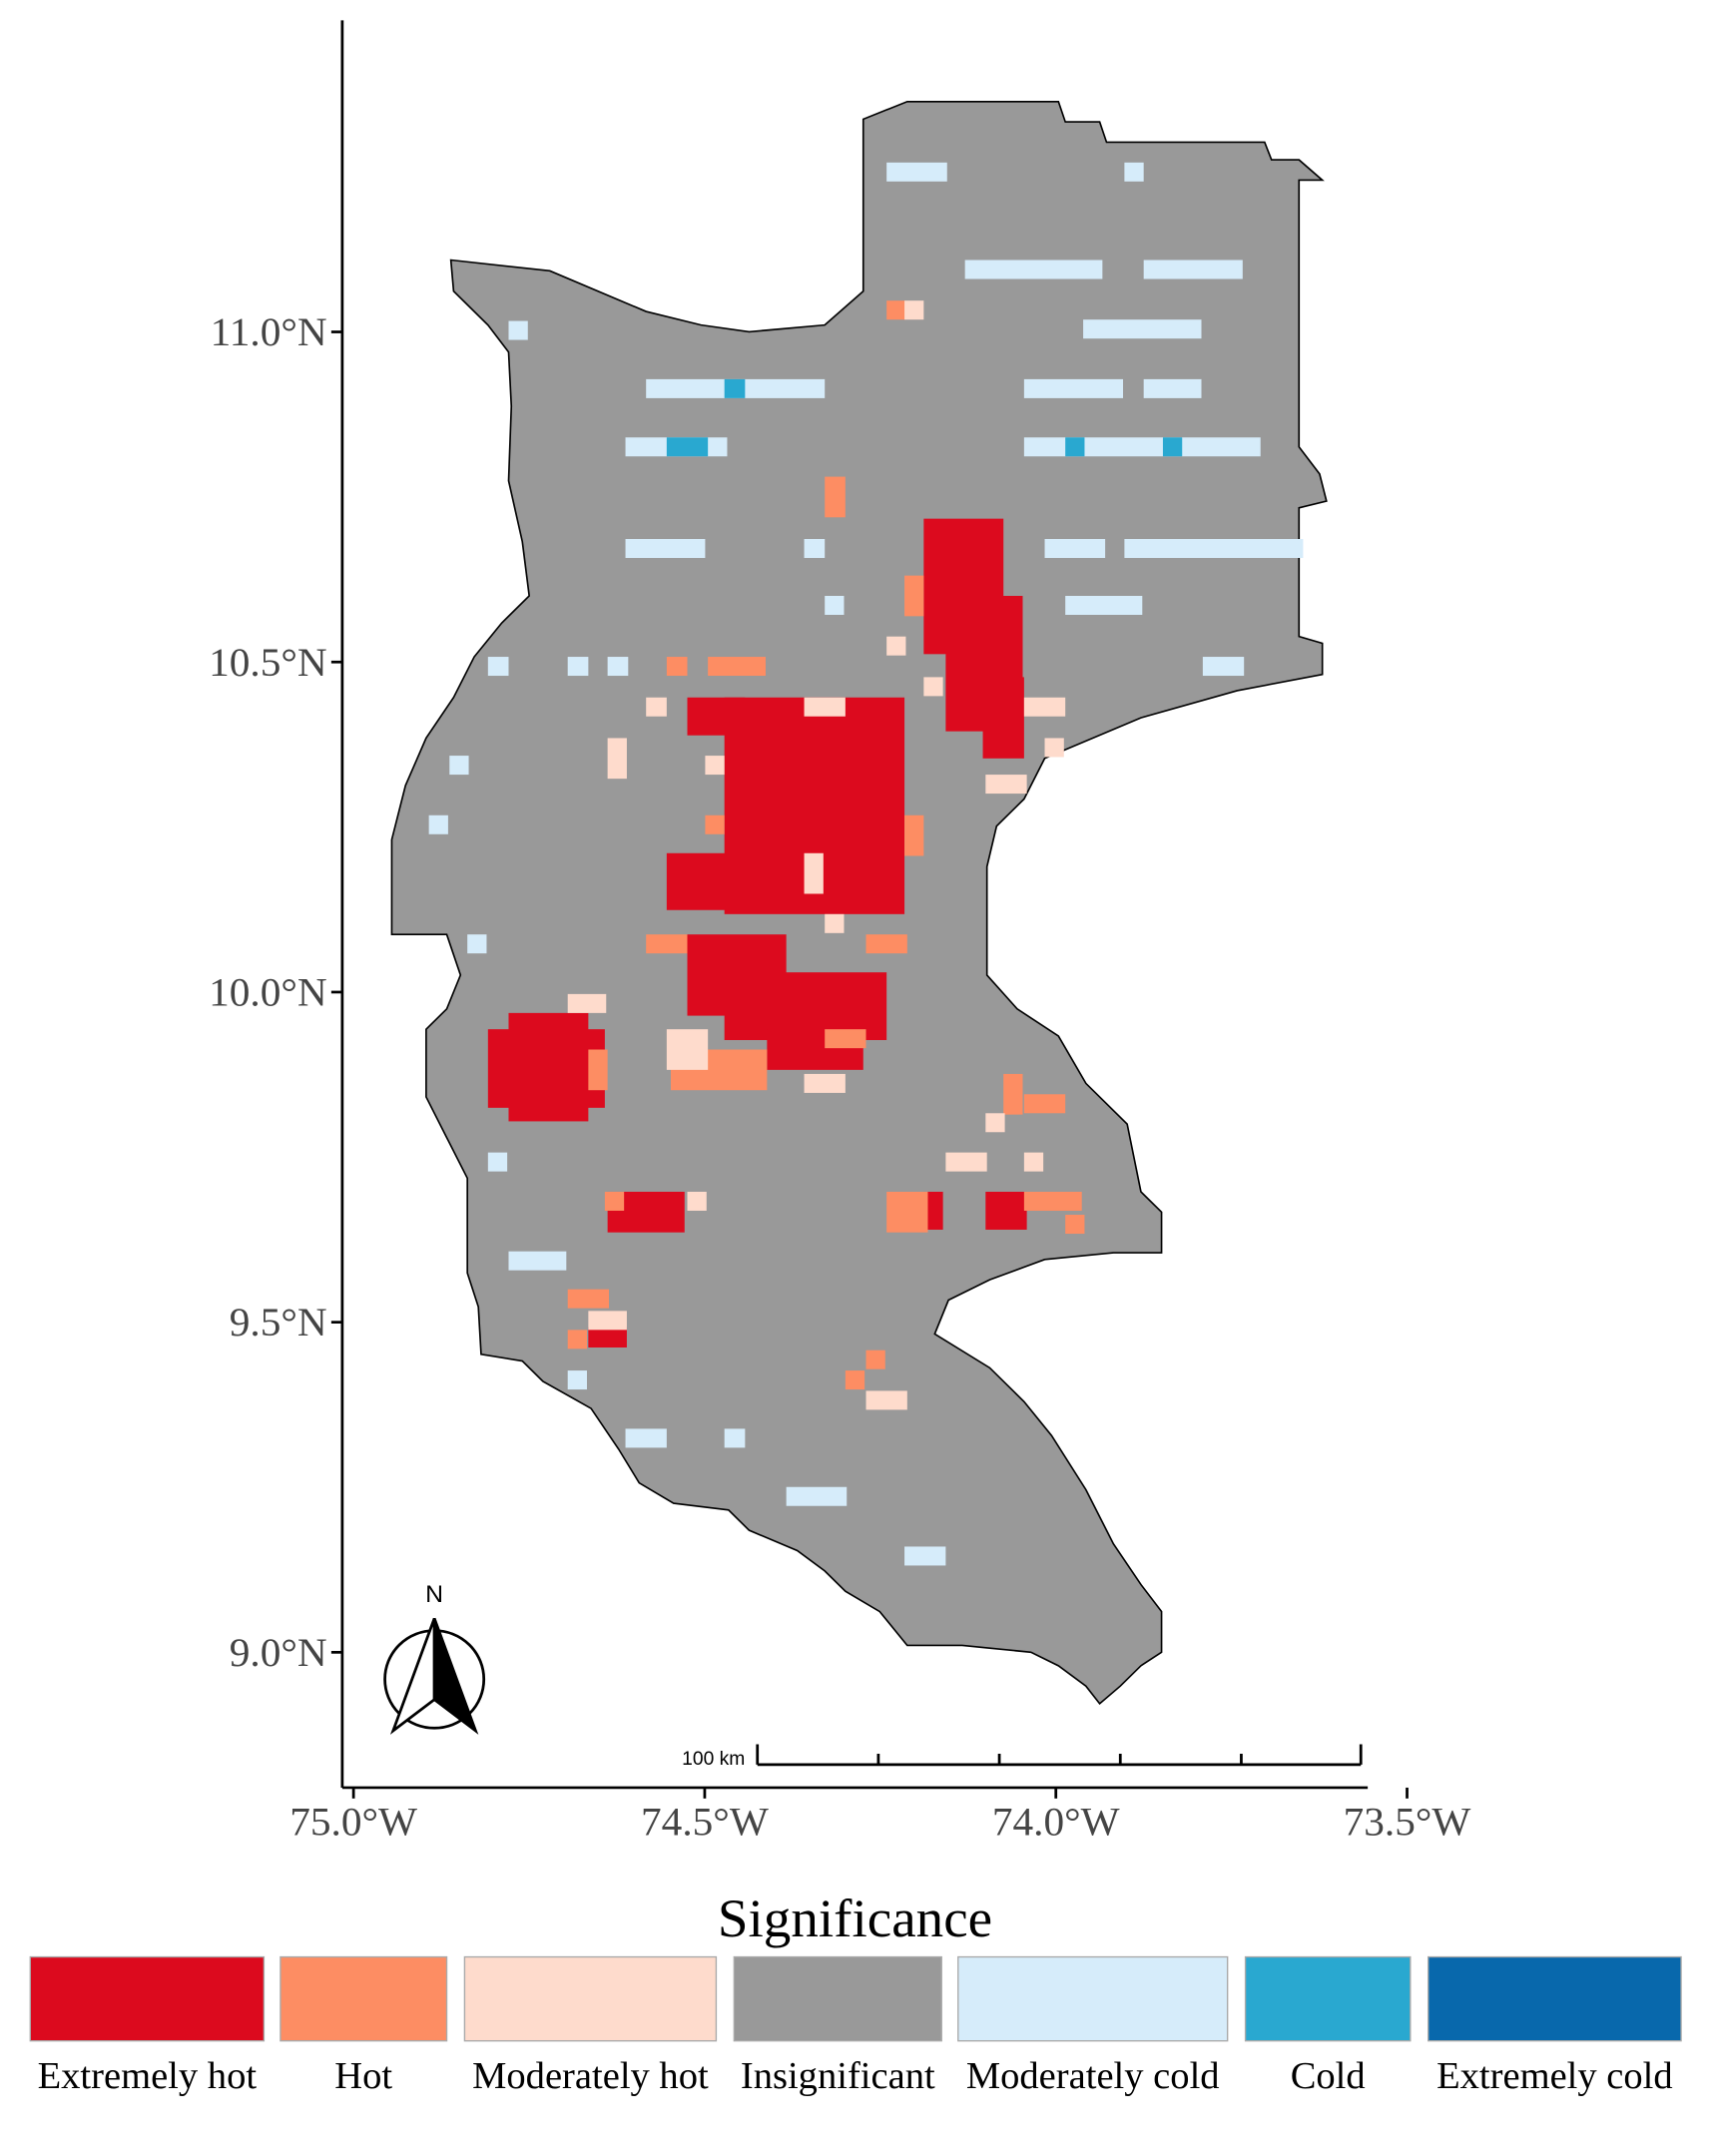 This screenshot has height=2156, width=1710. Describe the element at coordinates (1555, 2076) in the screenshot. I see `legend-label: Extremely cold` at that location.